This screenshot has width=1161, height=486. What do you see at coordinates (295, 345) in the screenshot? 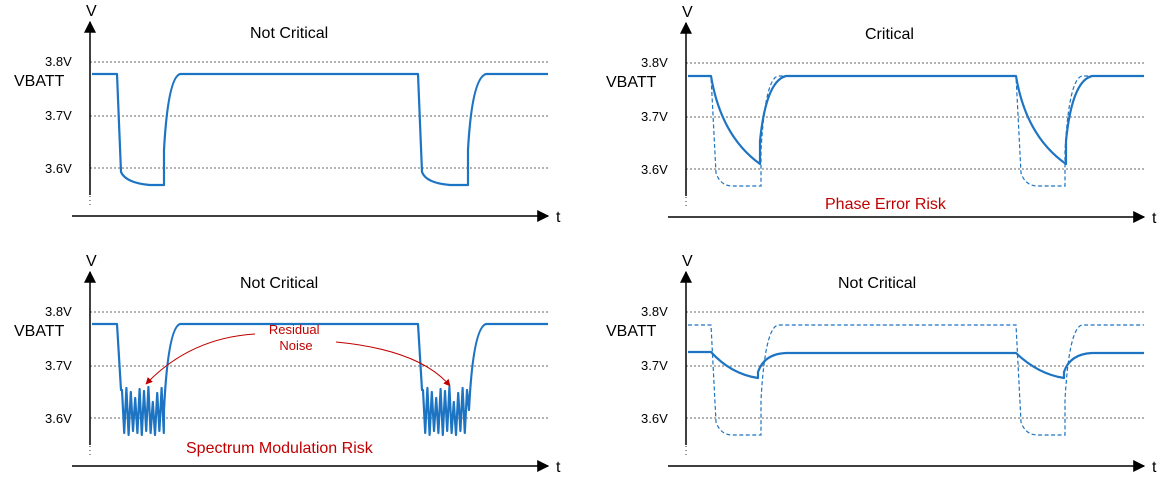
I see `note-line-2: Noise` at bounding box center [295, 345].